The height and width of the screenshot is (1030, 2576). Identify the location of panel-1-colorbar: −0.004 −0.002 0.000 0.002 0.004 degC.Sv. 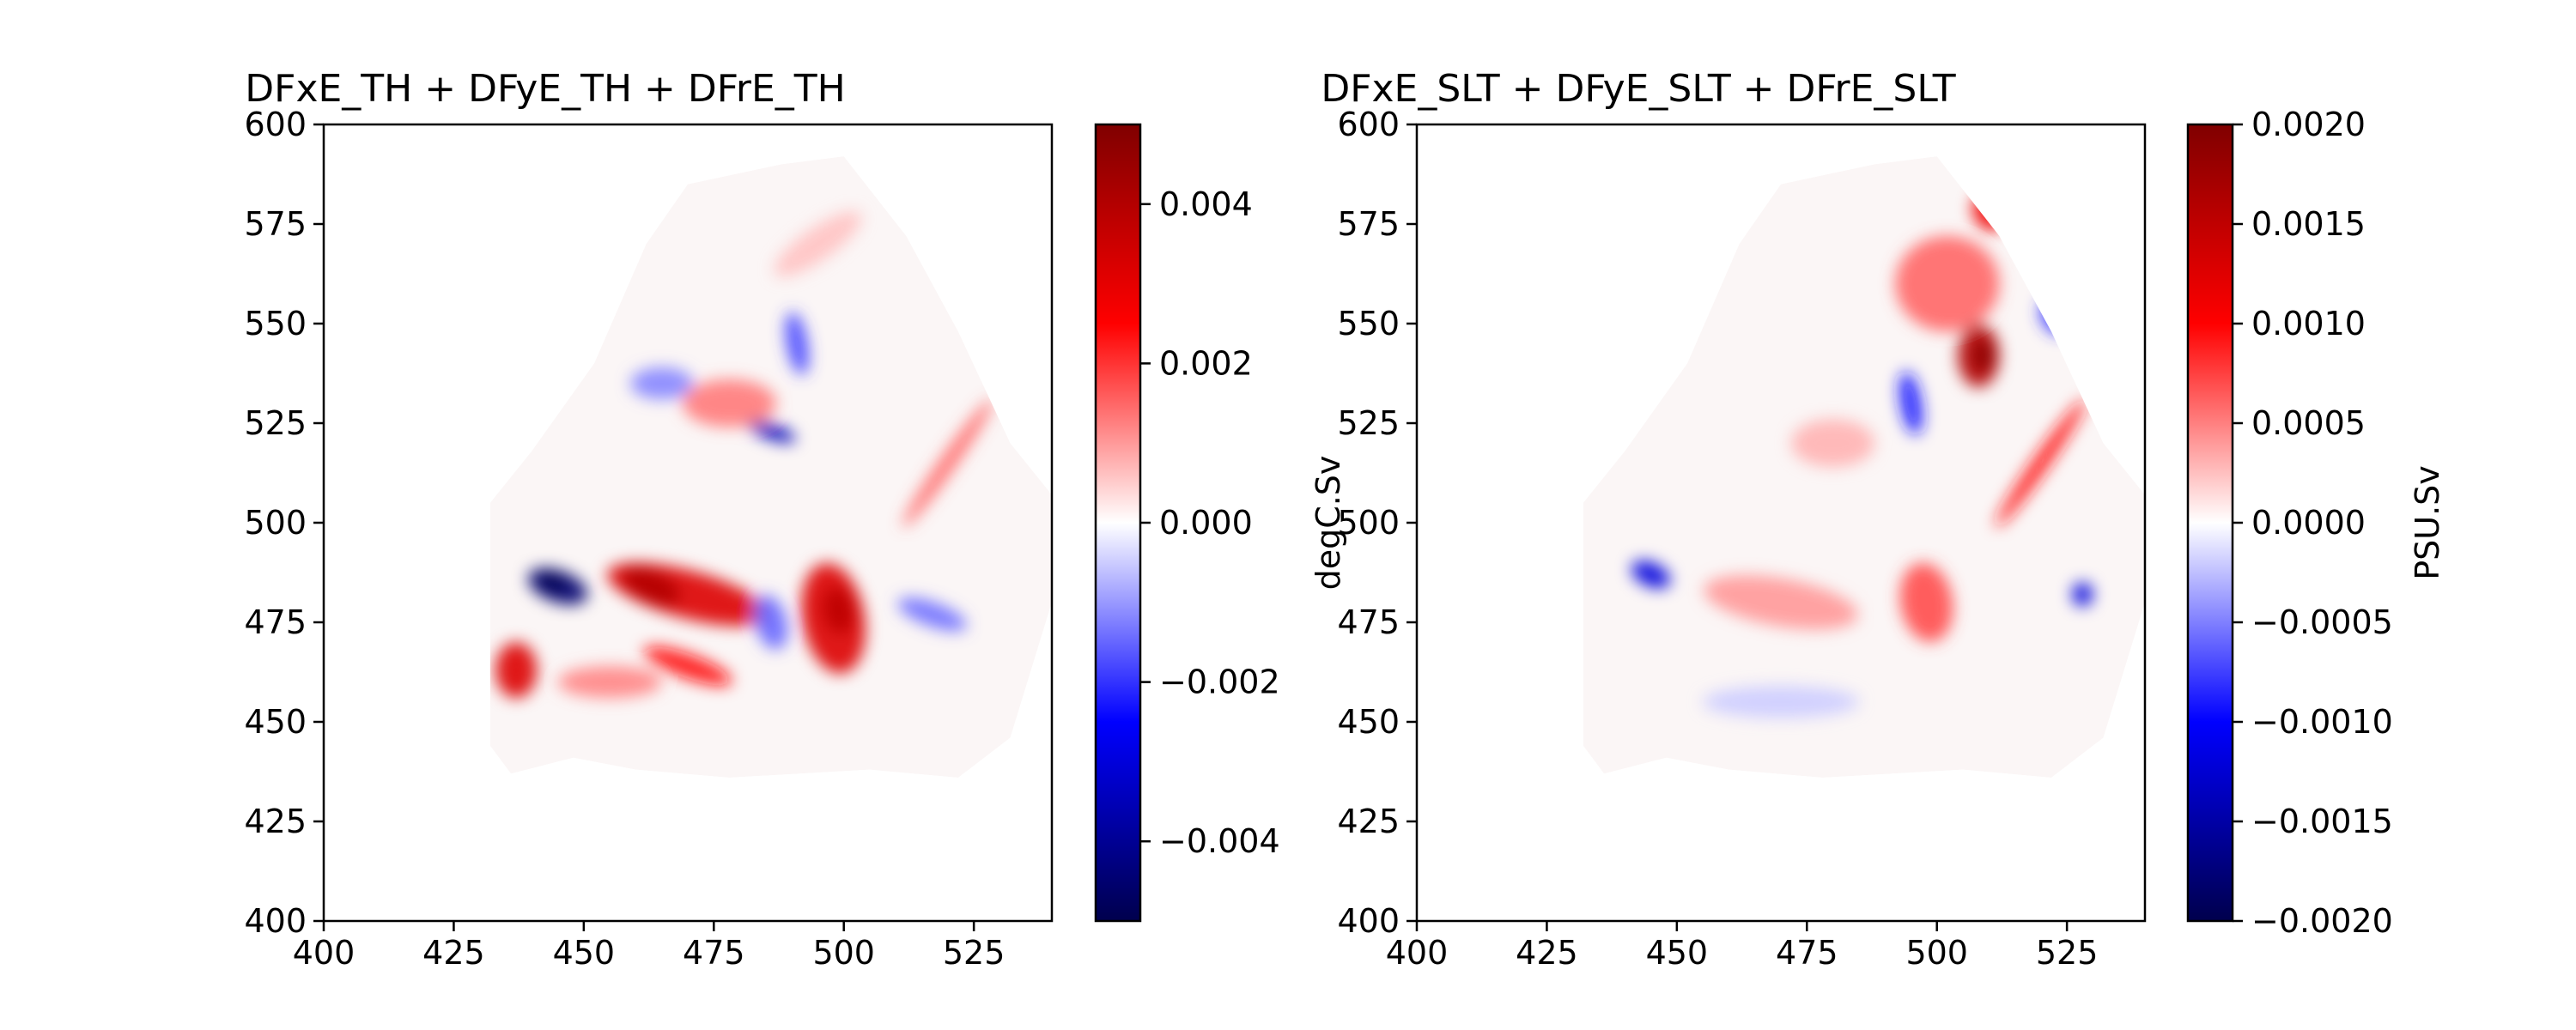
(1221, 523).